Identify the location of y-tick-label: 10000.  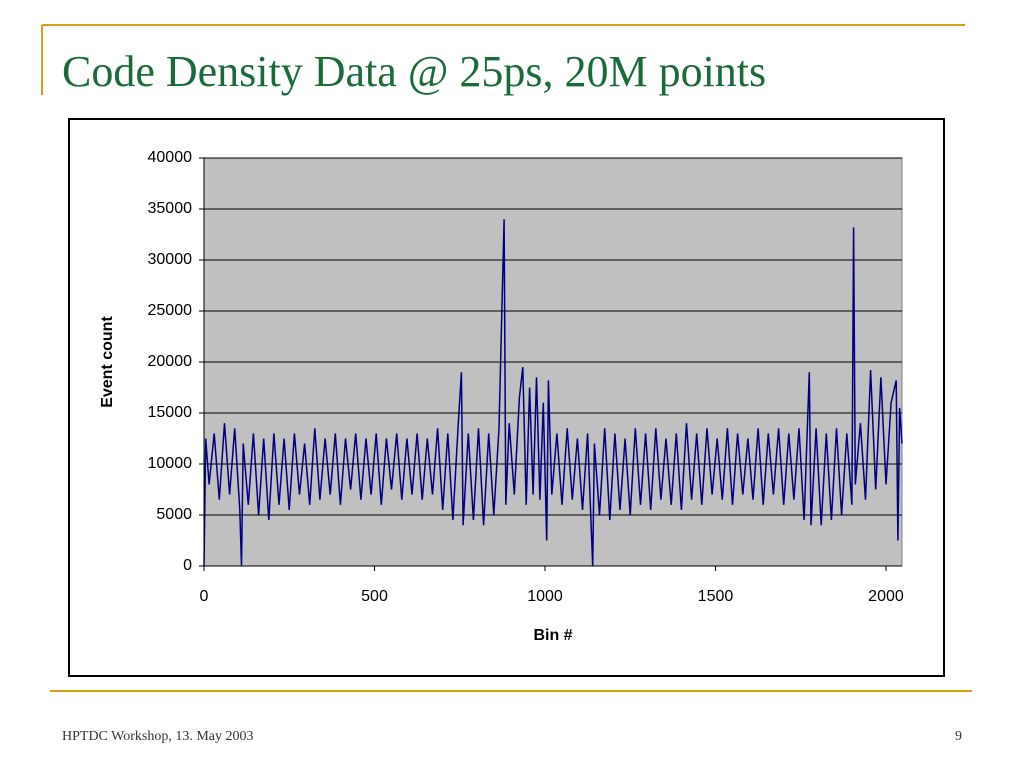
(170, 463).